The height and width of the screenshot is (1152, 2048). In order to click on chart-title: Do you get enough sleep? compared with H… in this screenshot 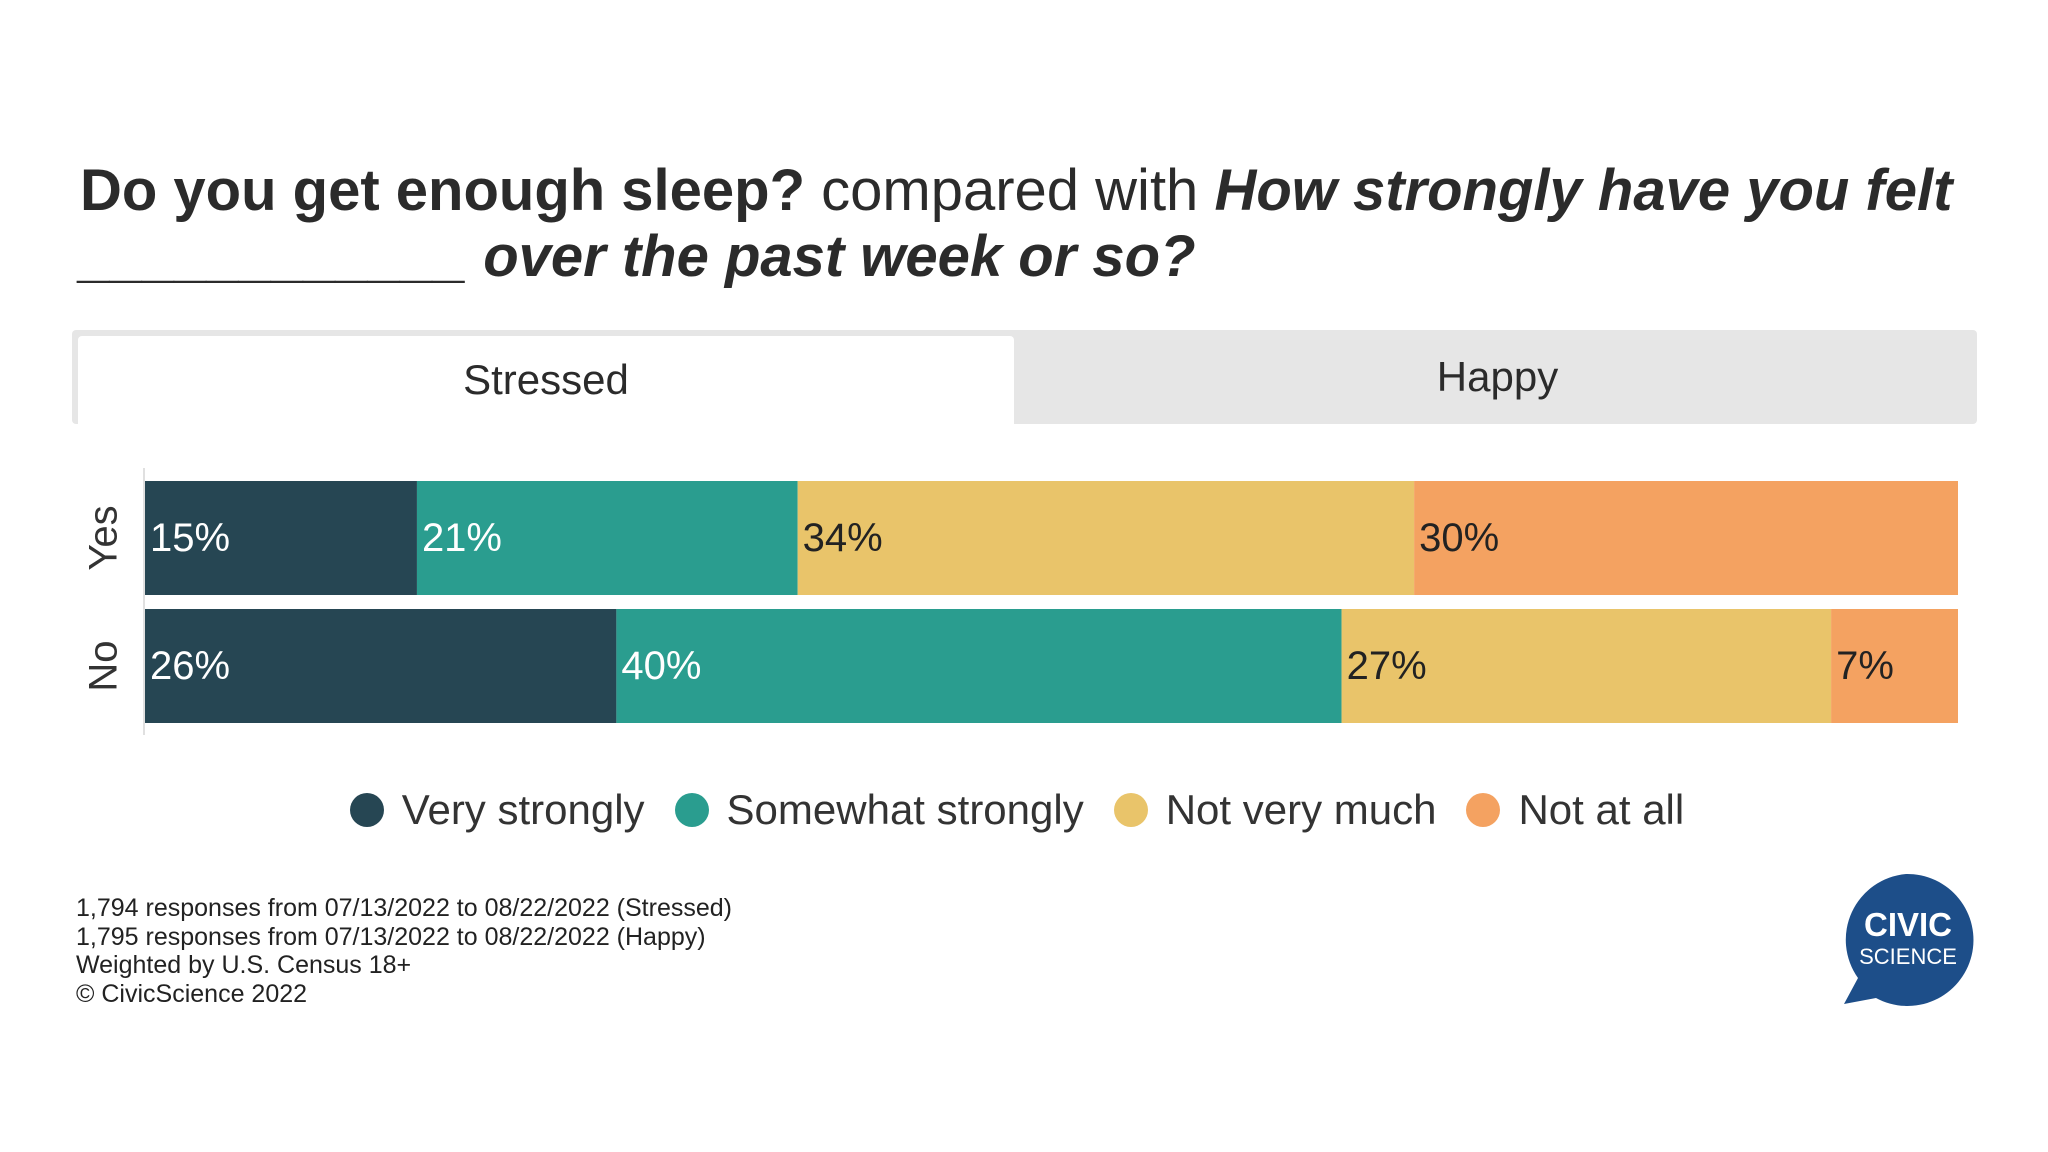, I will do `click(1030, 224)`.